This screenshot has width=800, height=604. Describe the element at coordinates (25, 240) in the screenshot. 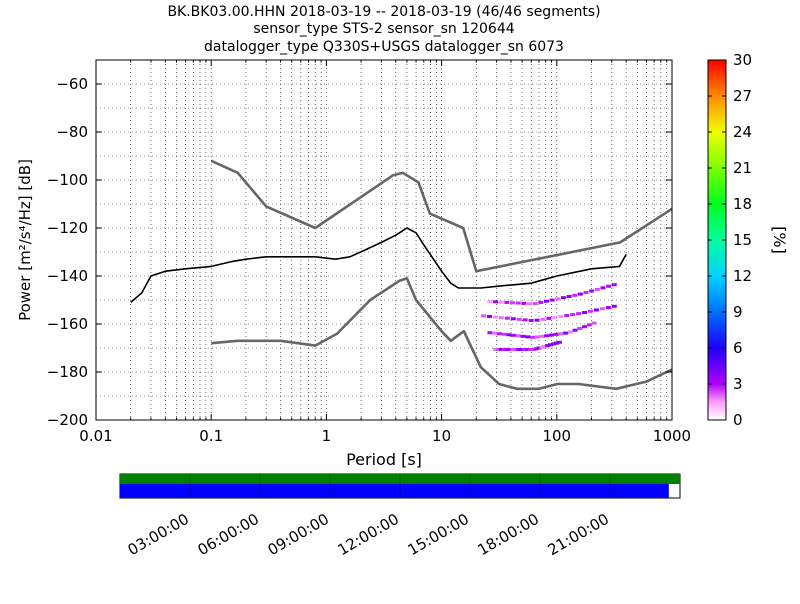

I see `y-axis-label: Power [m²/s⁴/Hz] [dB]` at that location.